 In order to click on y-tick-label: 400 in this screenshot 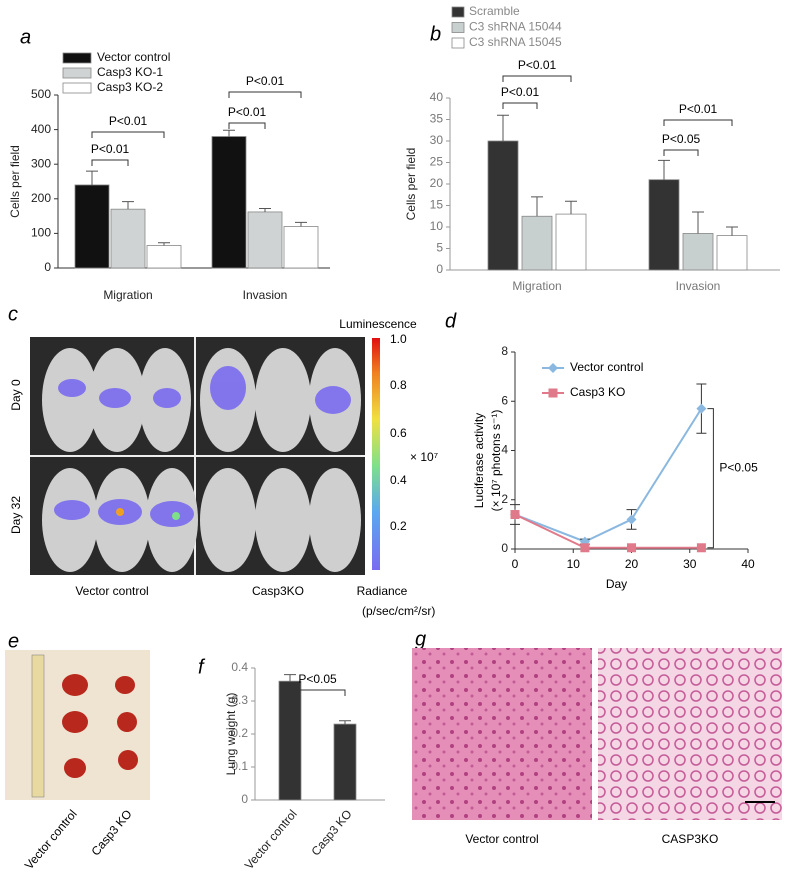, I will do `click(41, 129)`.